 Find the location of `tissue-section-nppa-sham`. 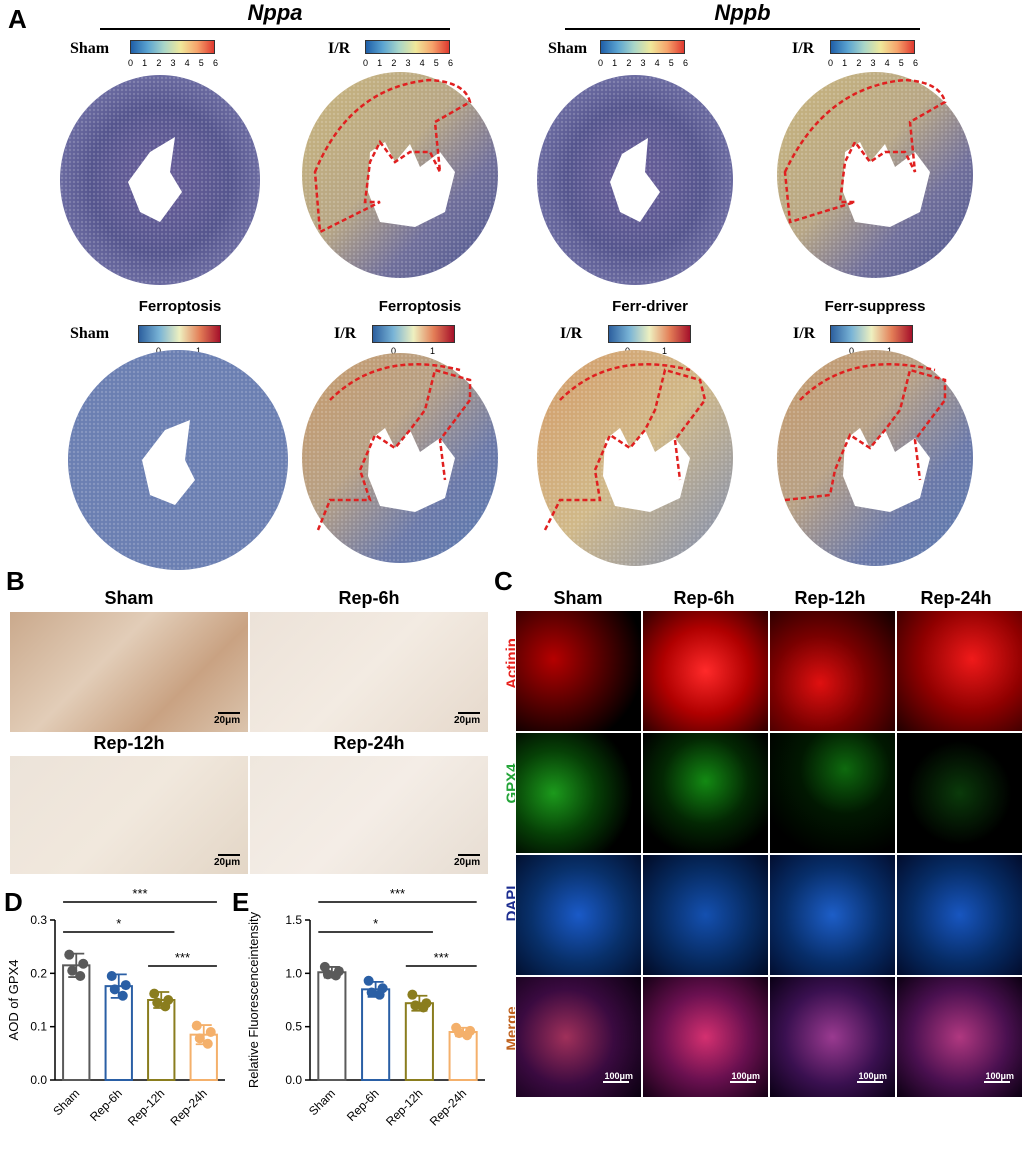

tissue-section-nppa-sham is located at coordinates (160, 180).